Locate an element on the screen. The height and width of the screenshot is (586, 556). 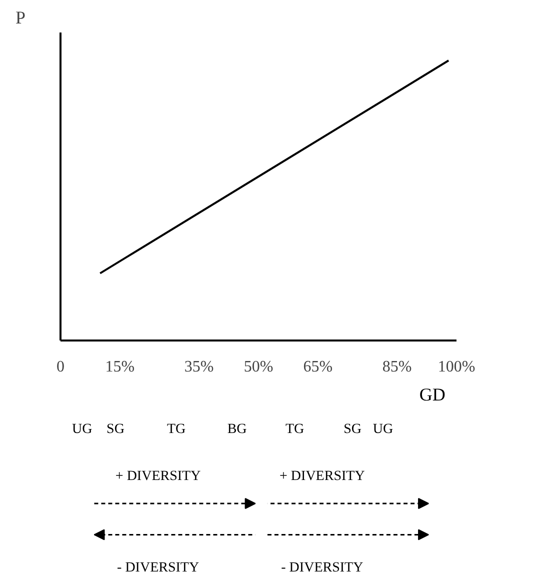
x-tick-label: 0 is located at coordinates (60, 367).